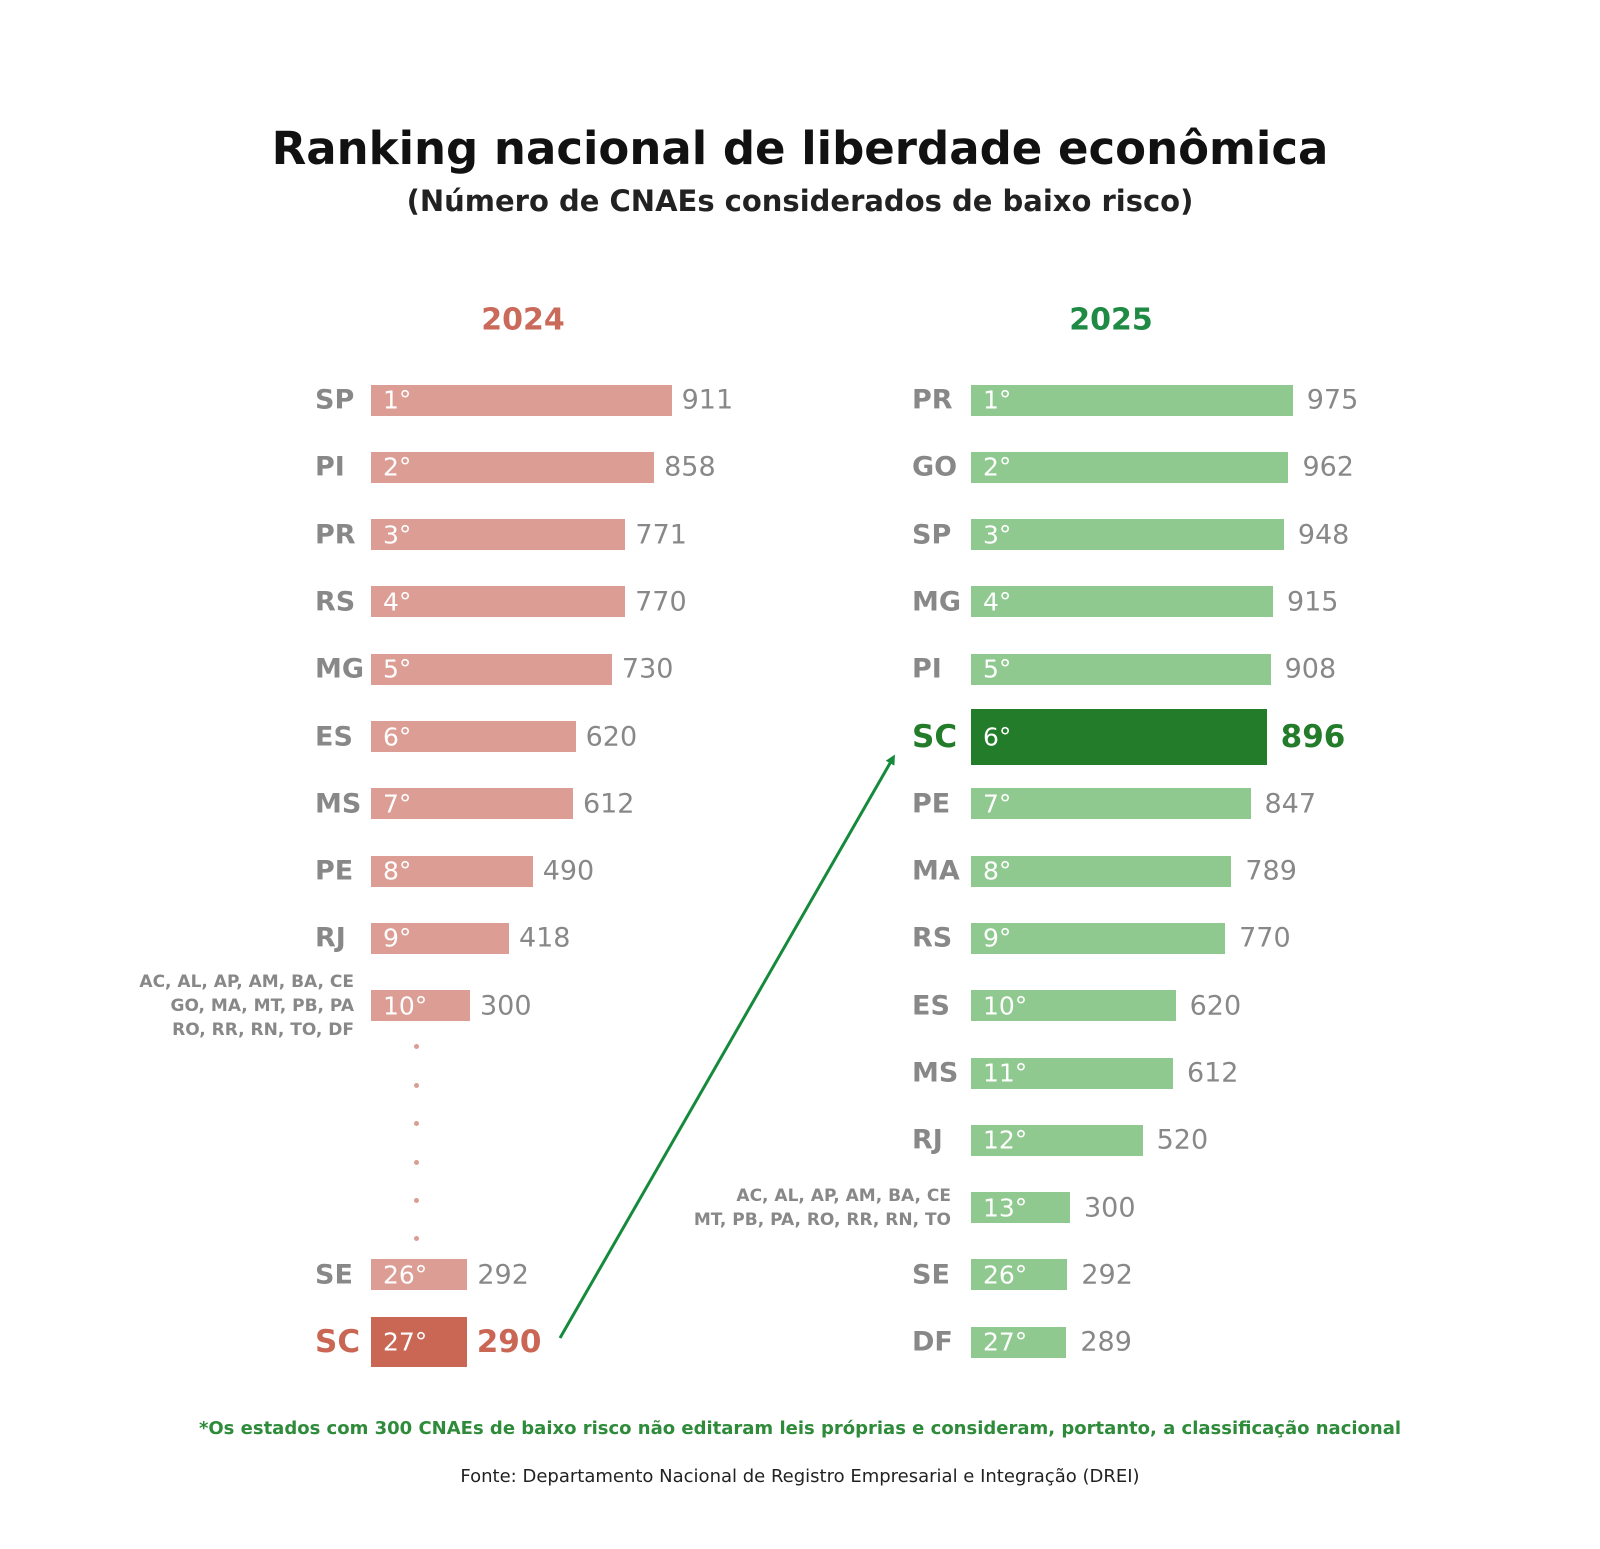 This screenshot has width=1600, height=1549. I want to click on category-label: MA, so click(936, 871).